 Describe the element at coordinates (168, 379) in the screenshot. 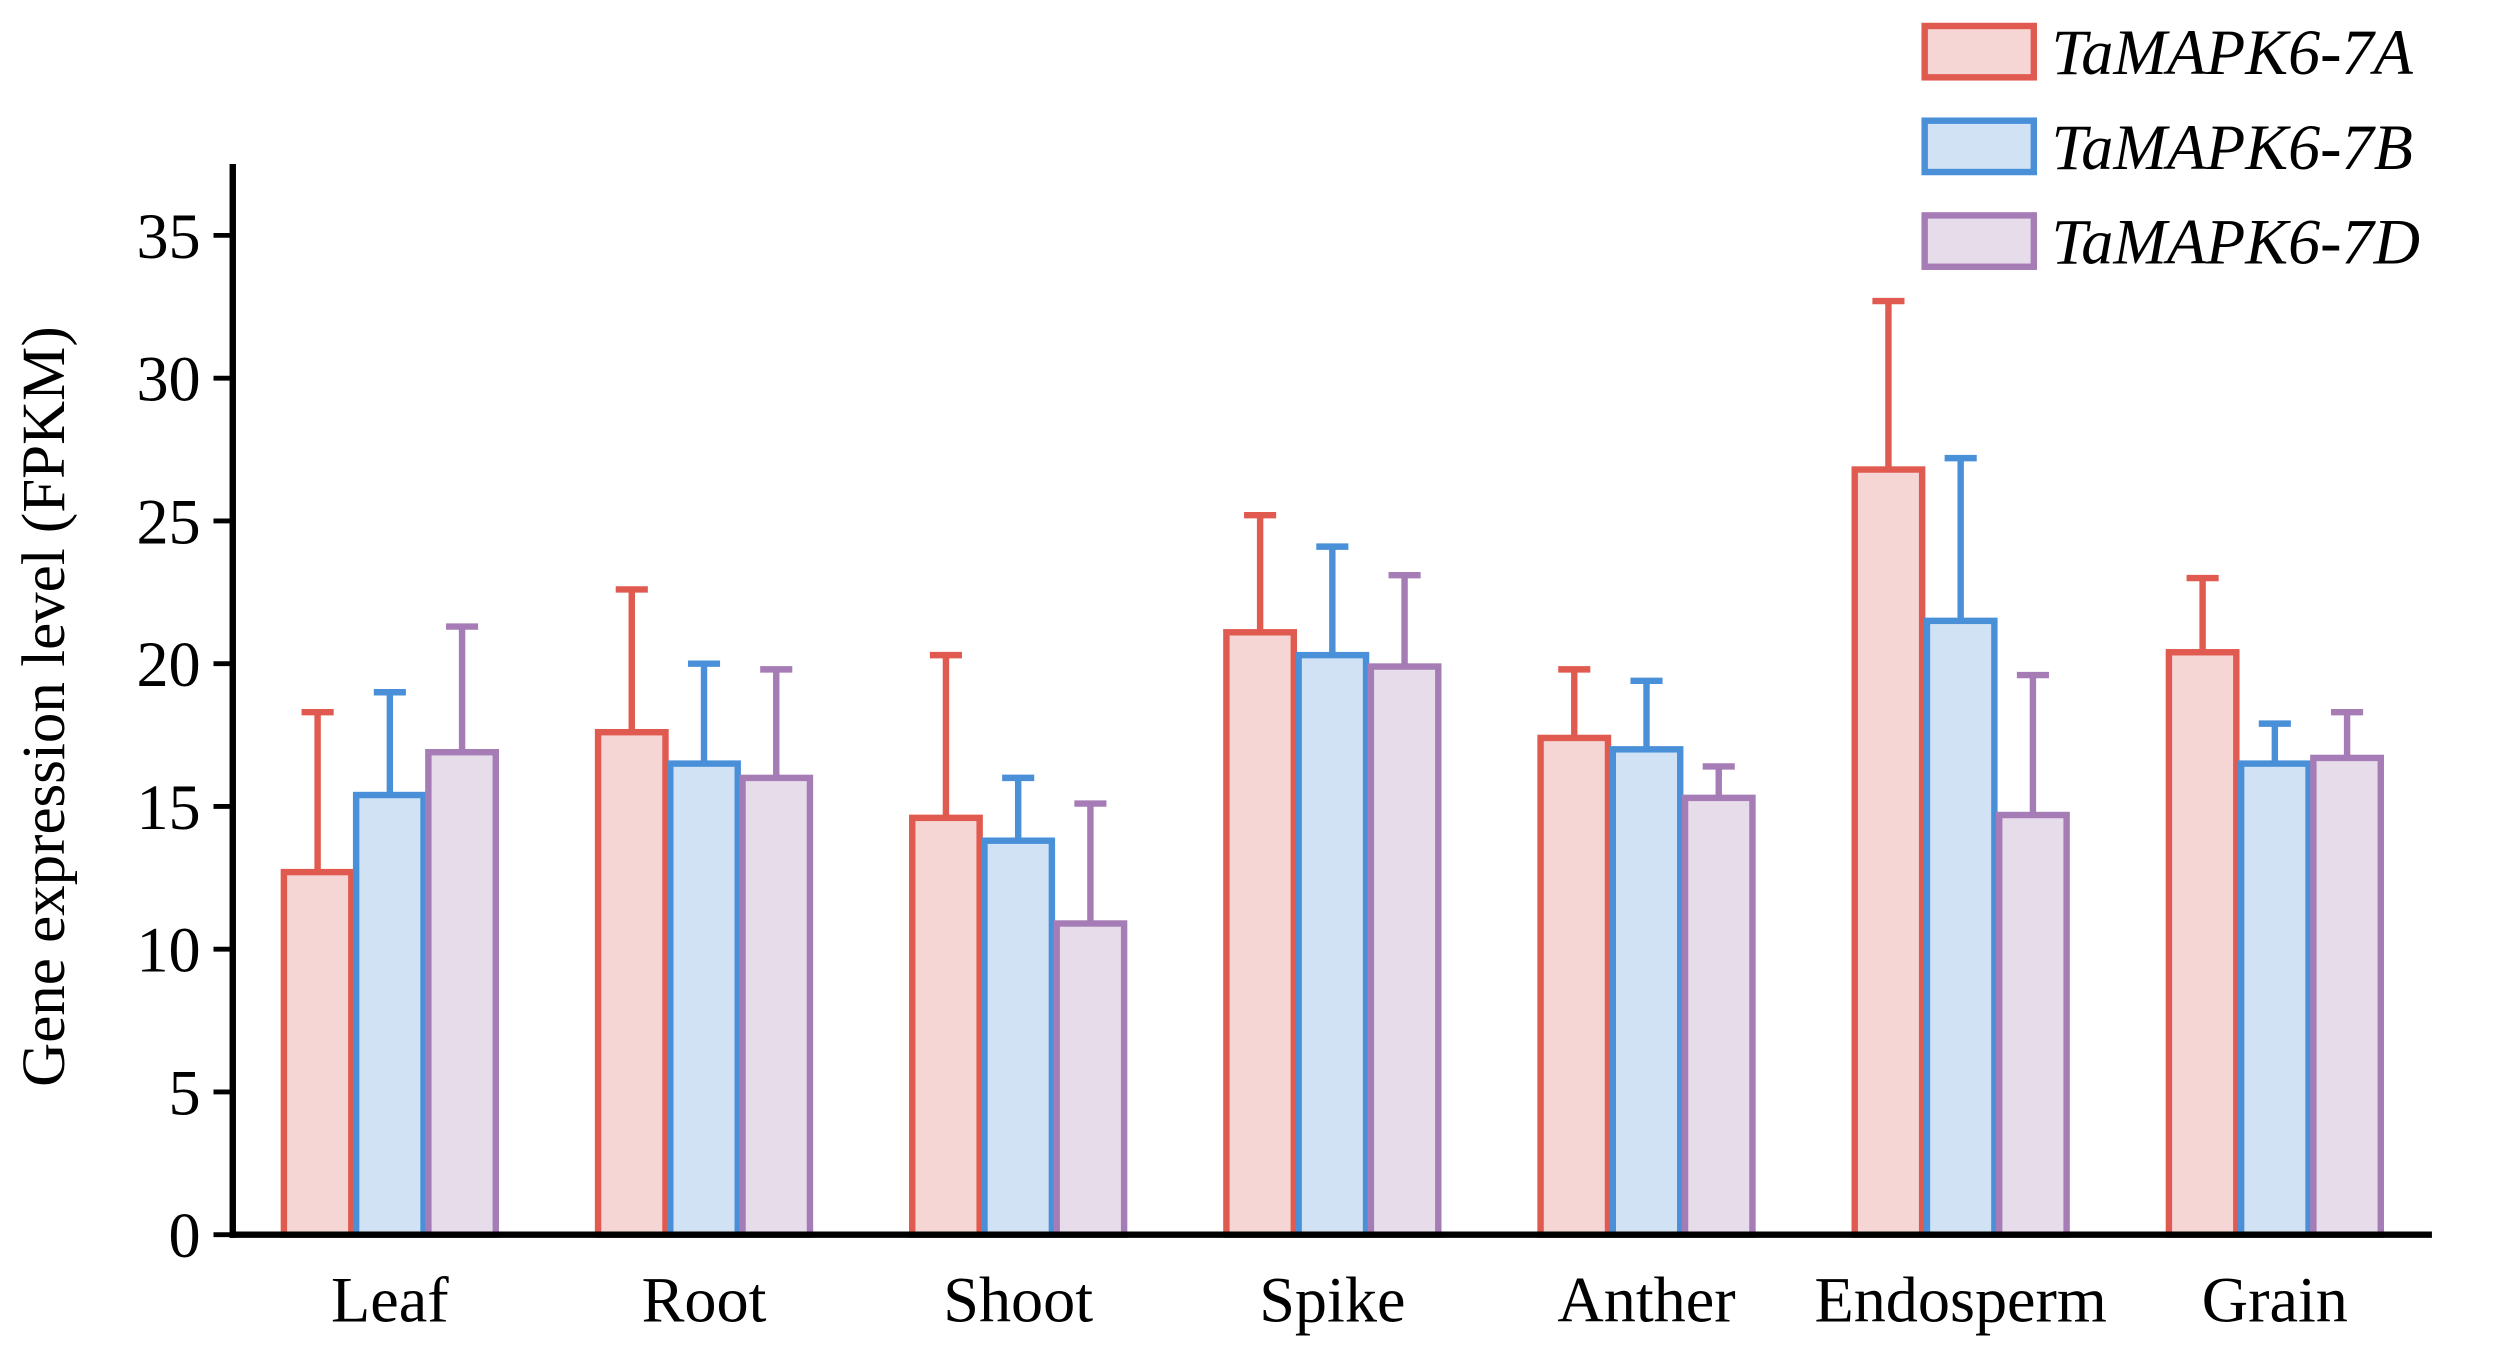

I see `y-tick-label: 30` at that location.